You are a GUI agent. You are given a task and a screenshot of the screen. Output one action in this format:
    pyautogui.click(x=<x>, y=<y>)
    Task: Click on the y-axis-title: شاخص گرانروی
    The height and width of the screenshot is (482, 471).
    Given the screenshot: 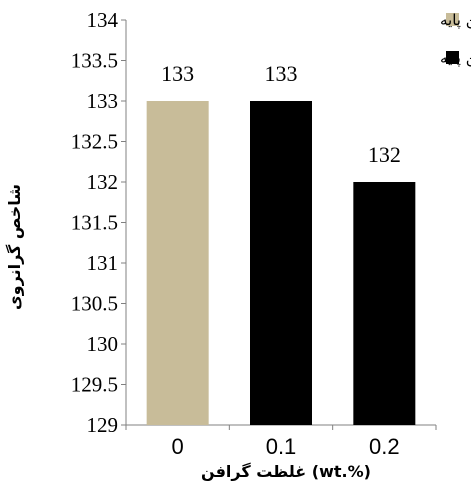 What is the action you would take?
    pyautogui.click(x=14, y=247)
    